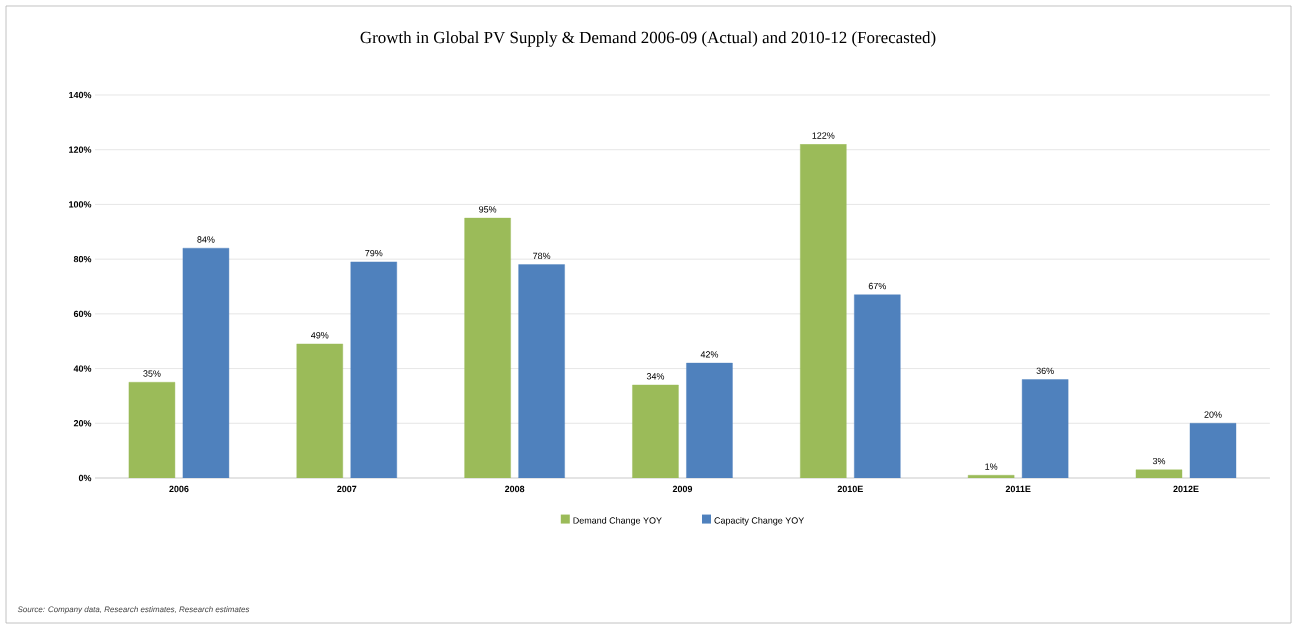 The image size is (1297, 629). What do you see at coordinates (152, 373) in the screenshot?
I see `data-label: 35%` at bounding box center [152, 373].